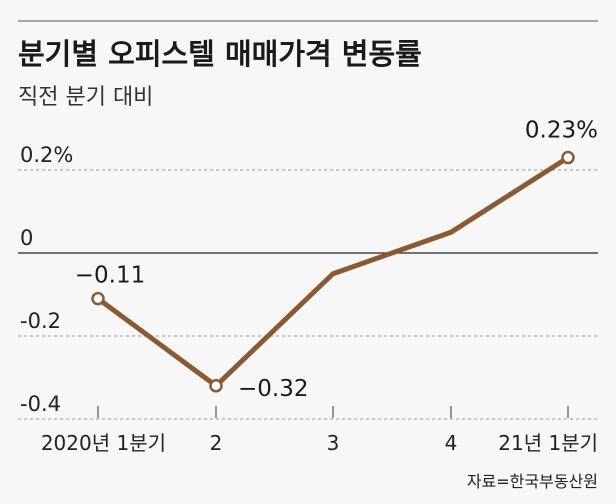  I want to click on data-label: −0.32, so click(273, 389).